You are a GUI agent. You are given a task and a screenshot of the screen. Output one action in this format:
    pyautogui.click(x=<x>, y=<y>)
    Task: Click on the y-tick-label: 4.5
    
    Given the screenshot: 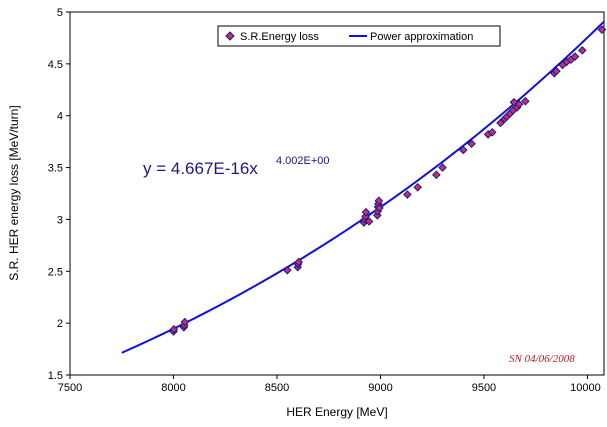 What is the action you would take?
    pyautogui.click(x=55, y=65)
    